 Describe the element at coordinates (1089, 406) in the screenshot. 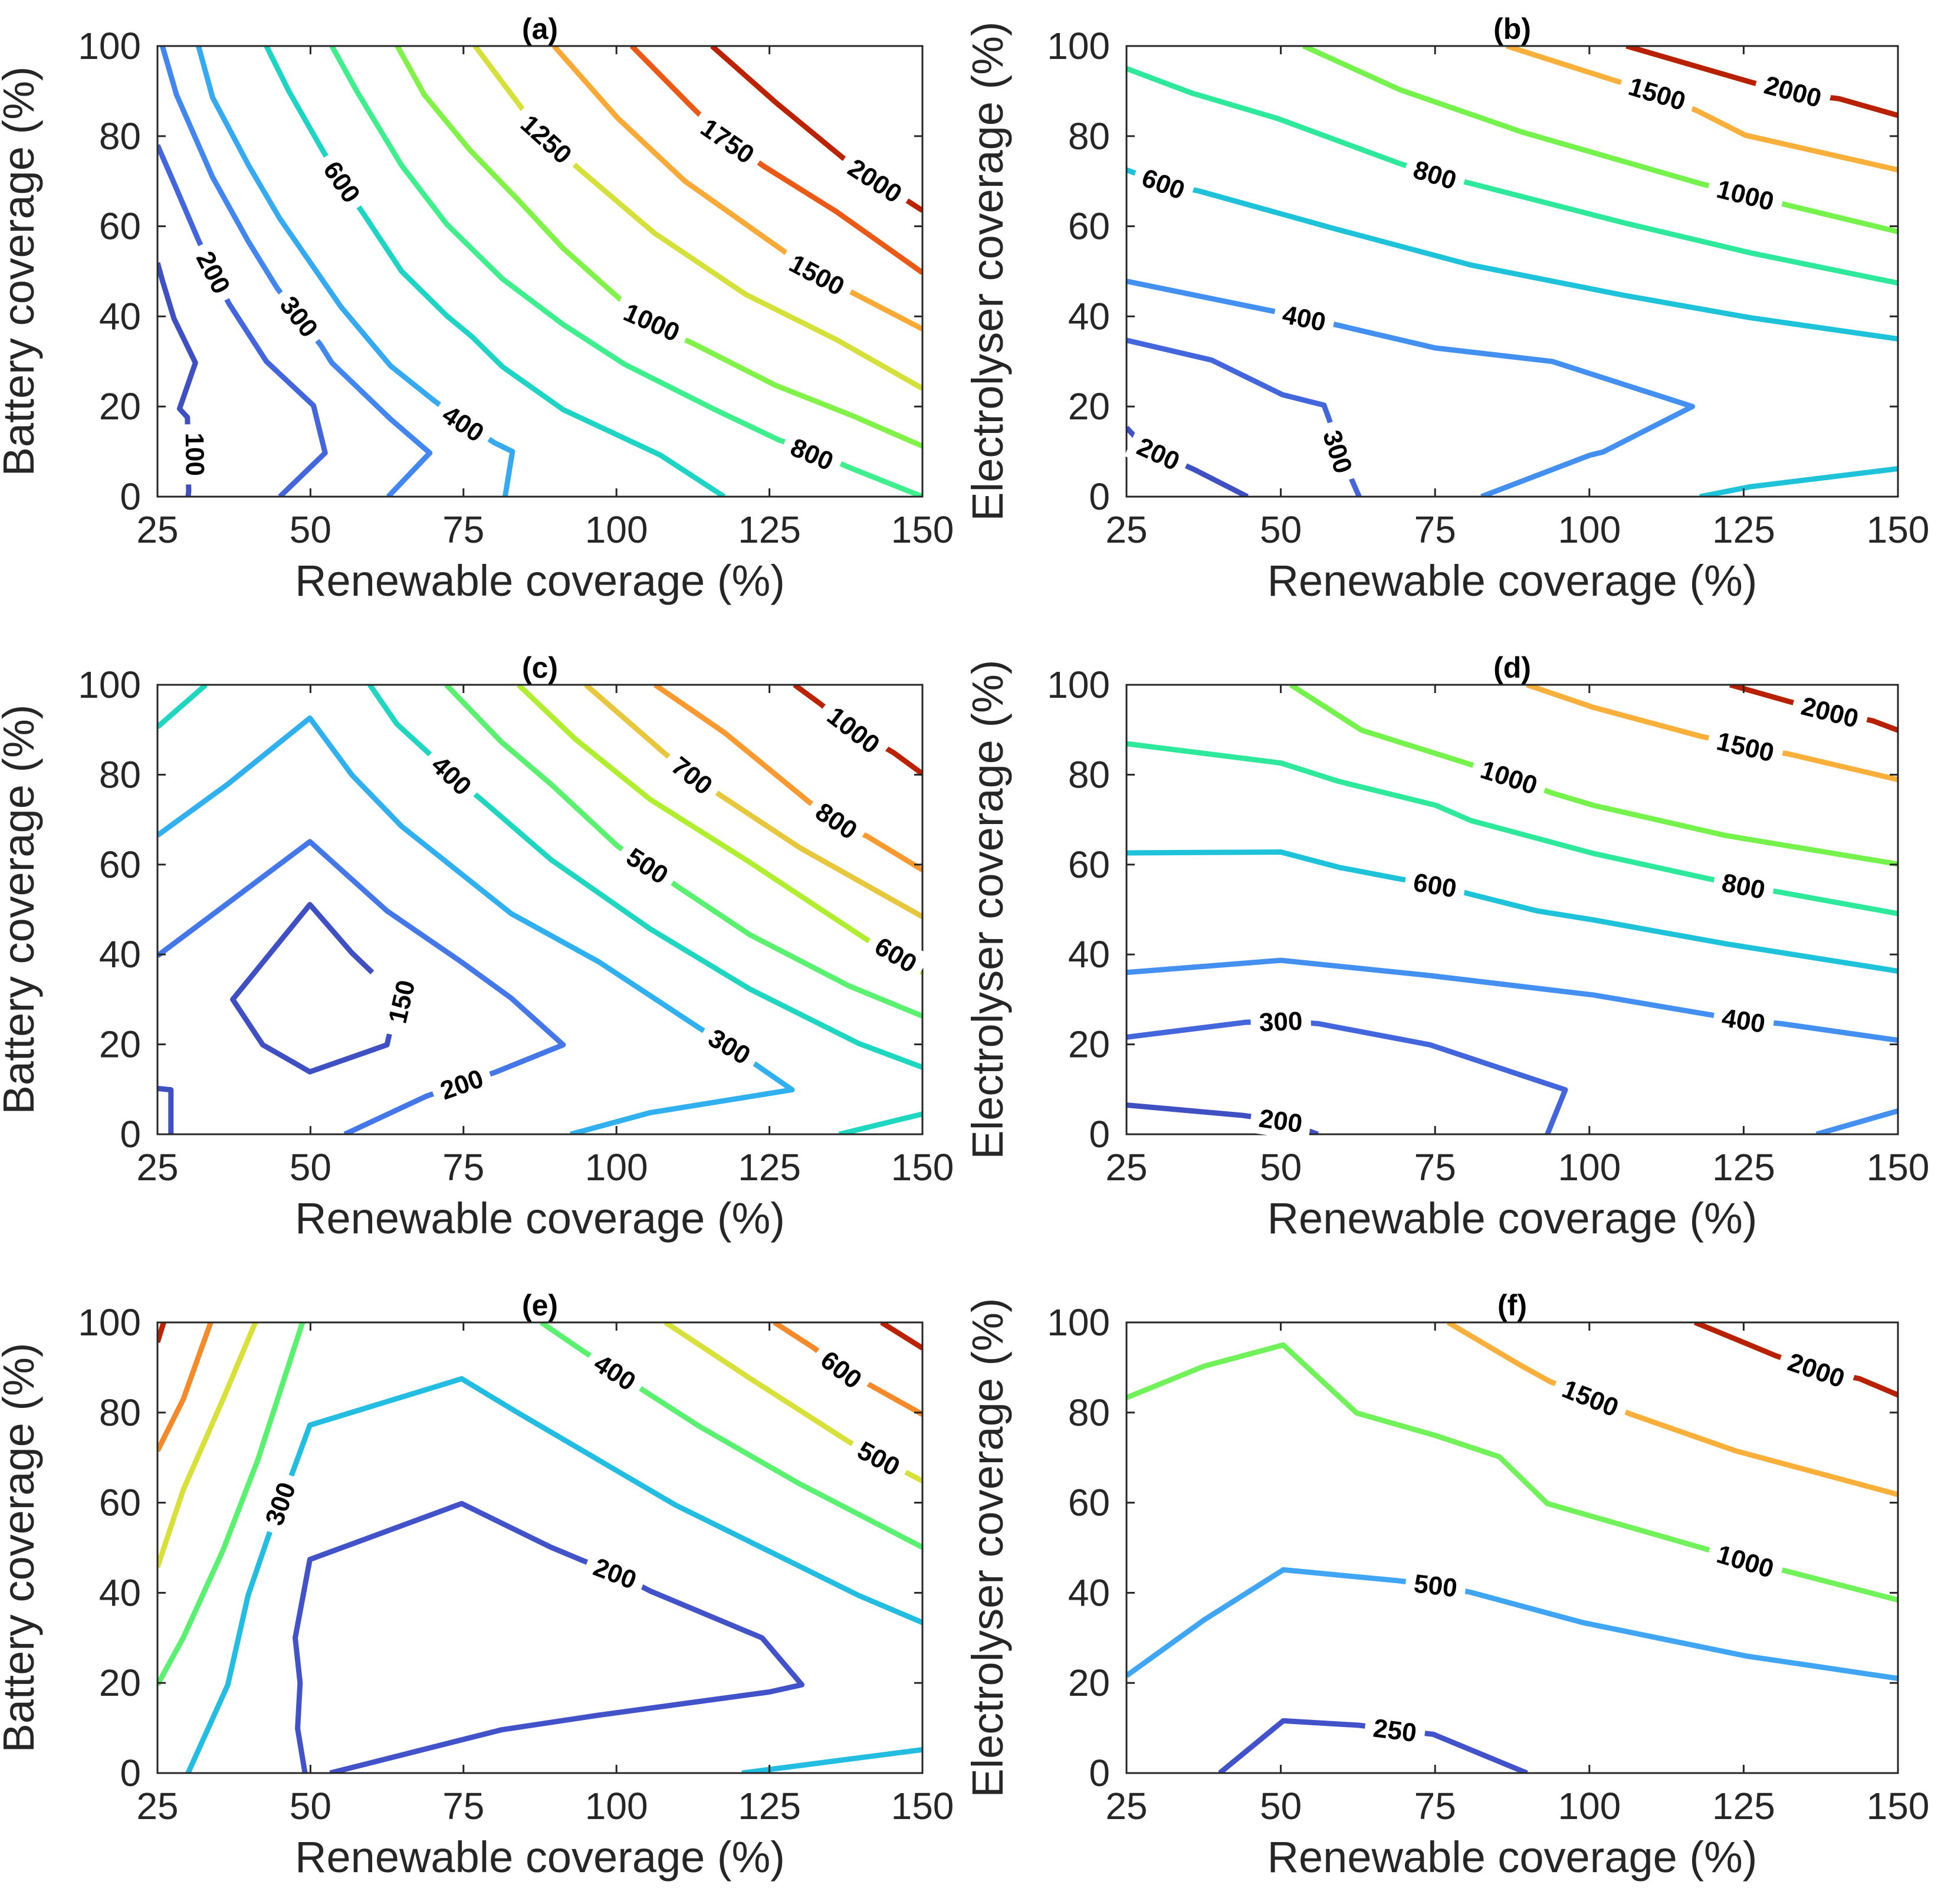

I see `y-tick-label: 20` at that location.